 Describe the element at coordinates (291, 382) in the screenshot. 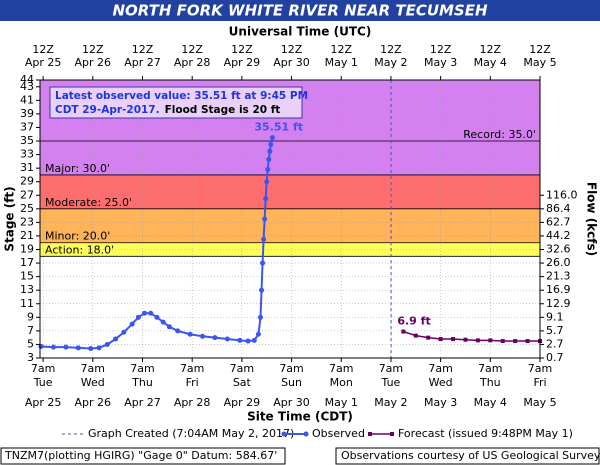

I see `x-tick-weekday: Sun` at that location.